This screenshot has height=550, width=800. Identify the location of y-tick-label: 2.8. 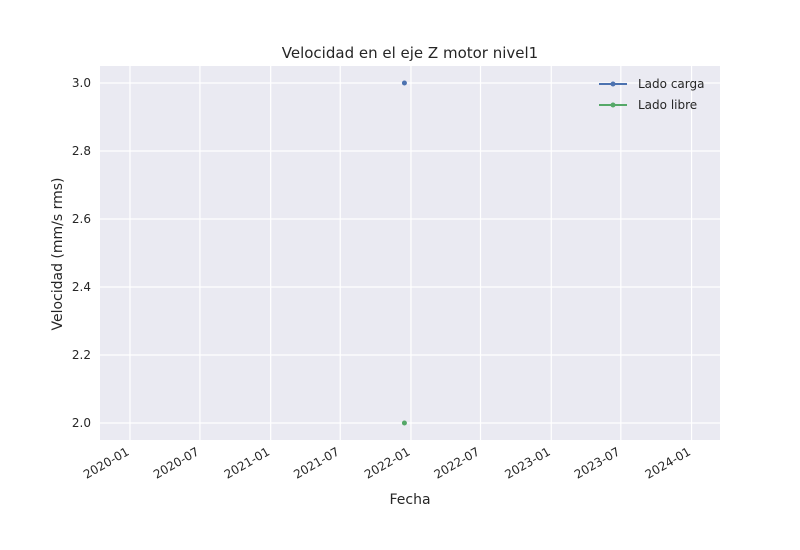
(81, 151).